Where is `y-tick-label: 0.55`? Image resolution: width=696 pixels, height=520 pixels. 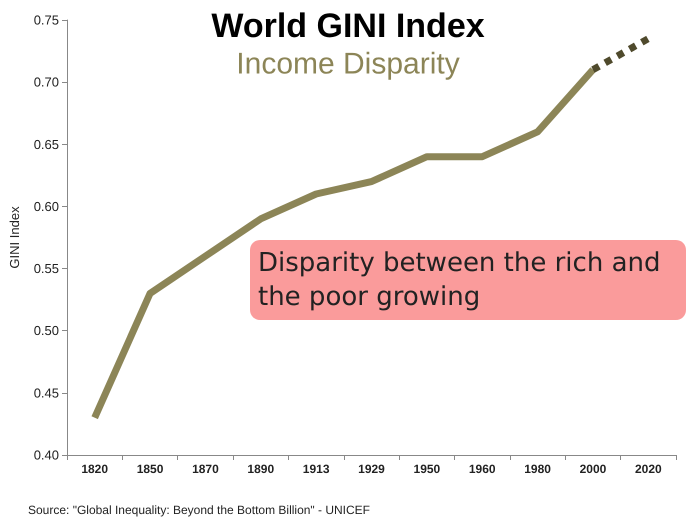 y-tick-label: 0.55 is located at coordinates (46, 268).